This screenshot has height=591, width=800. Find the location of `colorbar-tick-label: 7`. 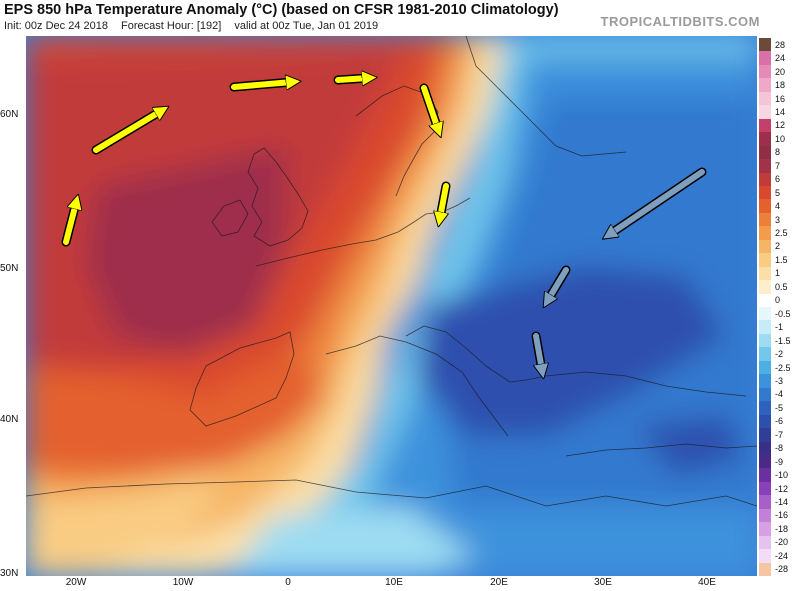

colorbar-tick-label: 7 is located at coordinates (778, 165).